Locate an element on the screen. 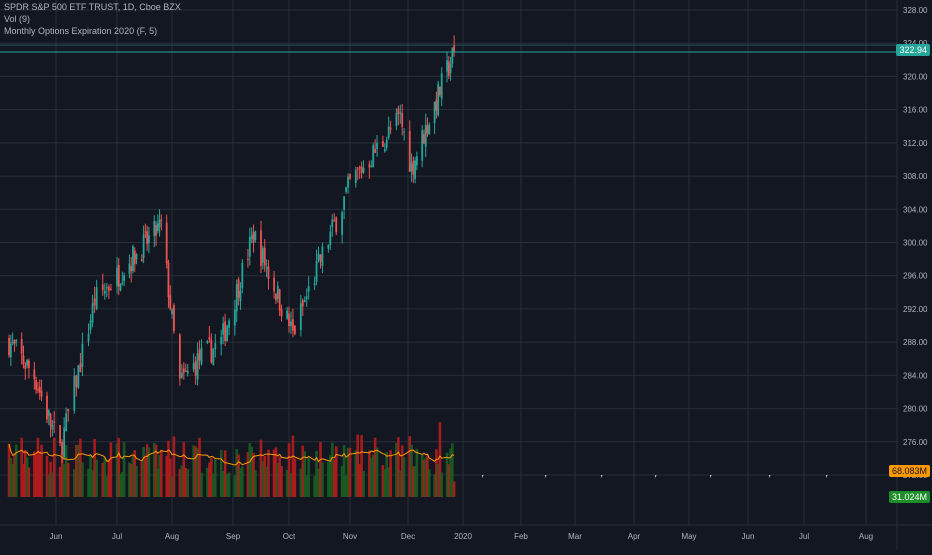  price-tick-label: 328.00 is located at coordinates (915, 10).